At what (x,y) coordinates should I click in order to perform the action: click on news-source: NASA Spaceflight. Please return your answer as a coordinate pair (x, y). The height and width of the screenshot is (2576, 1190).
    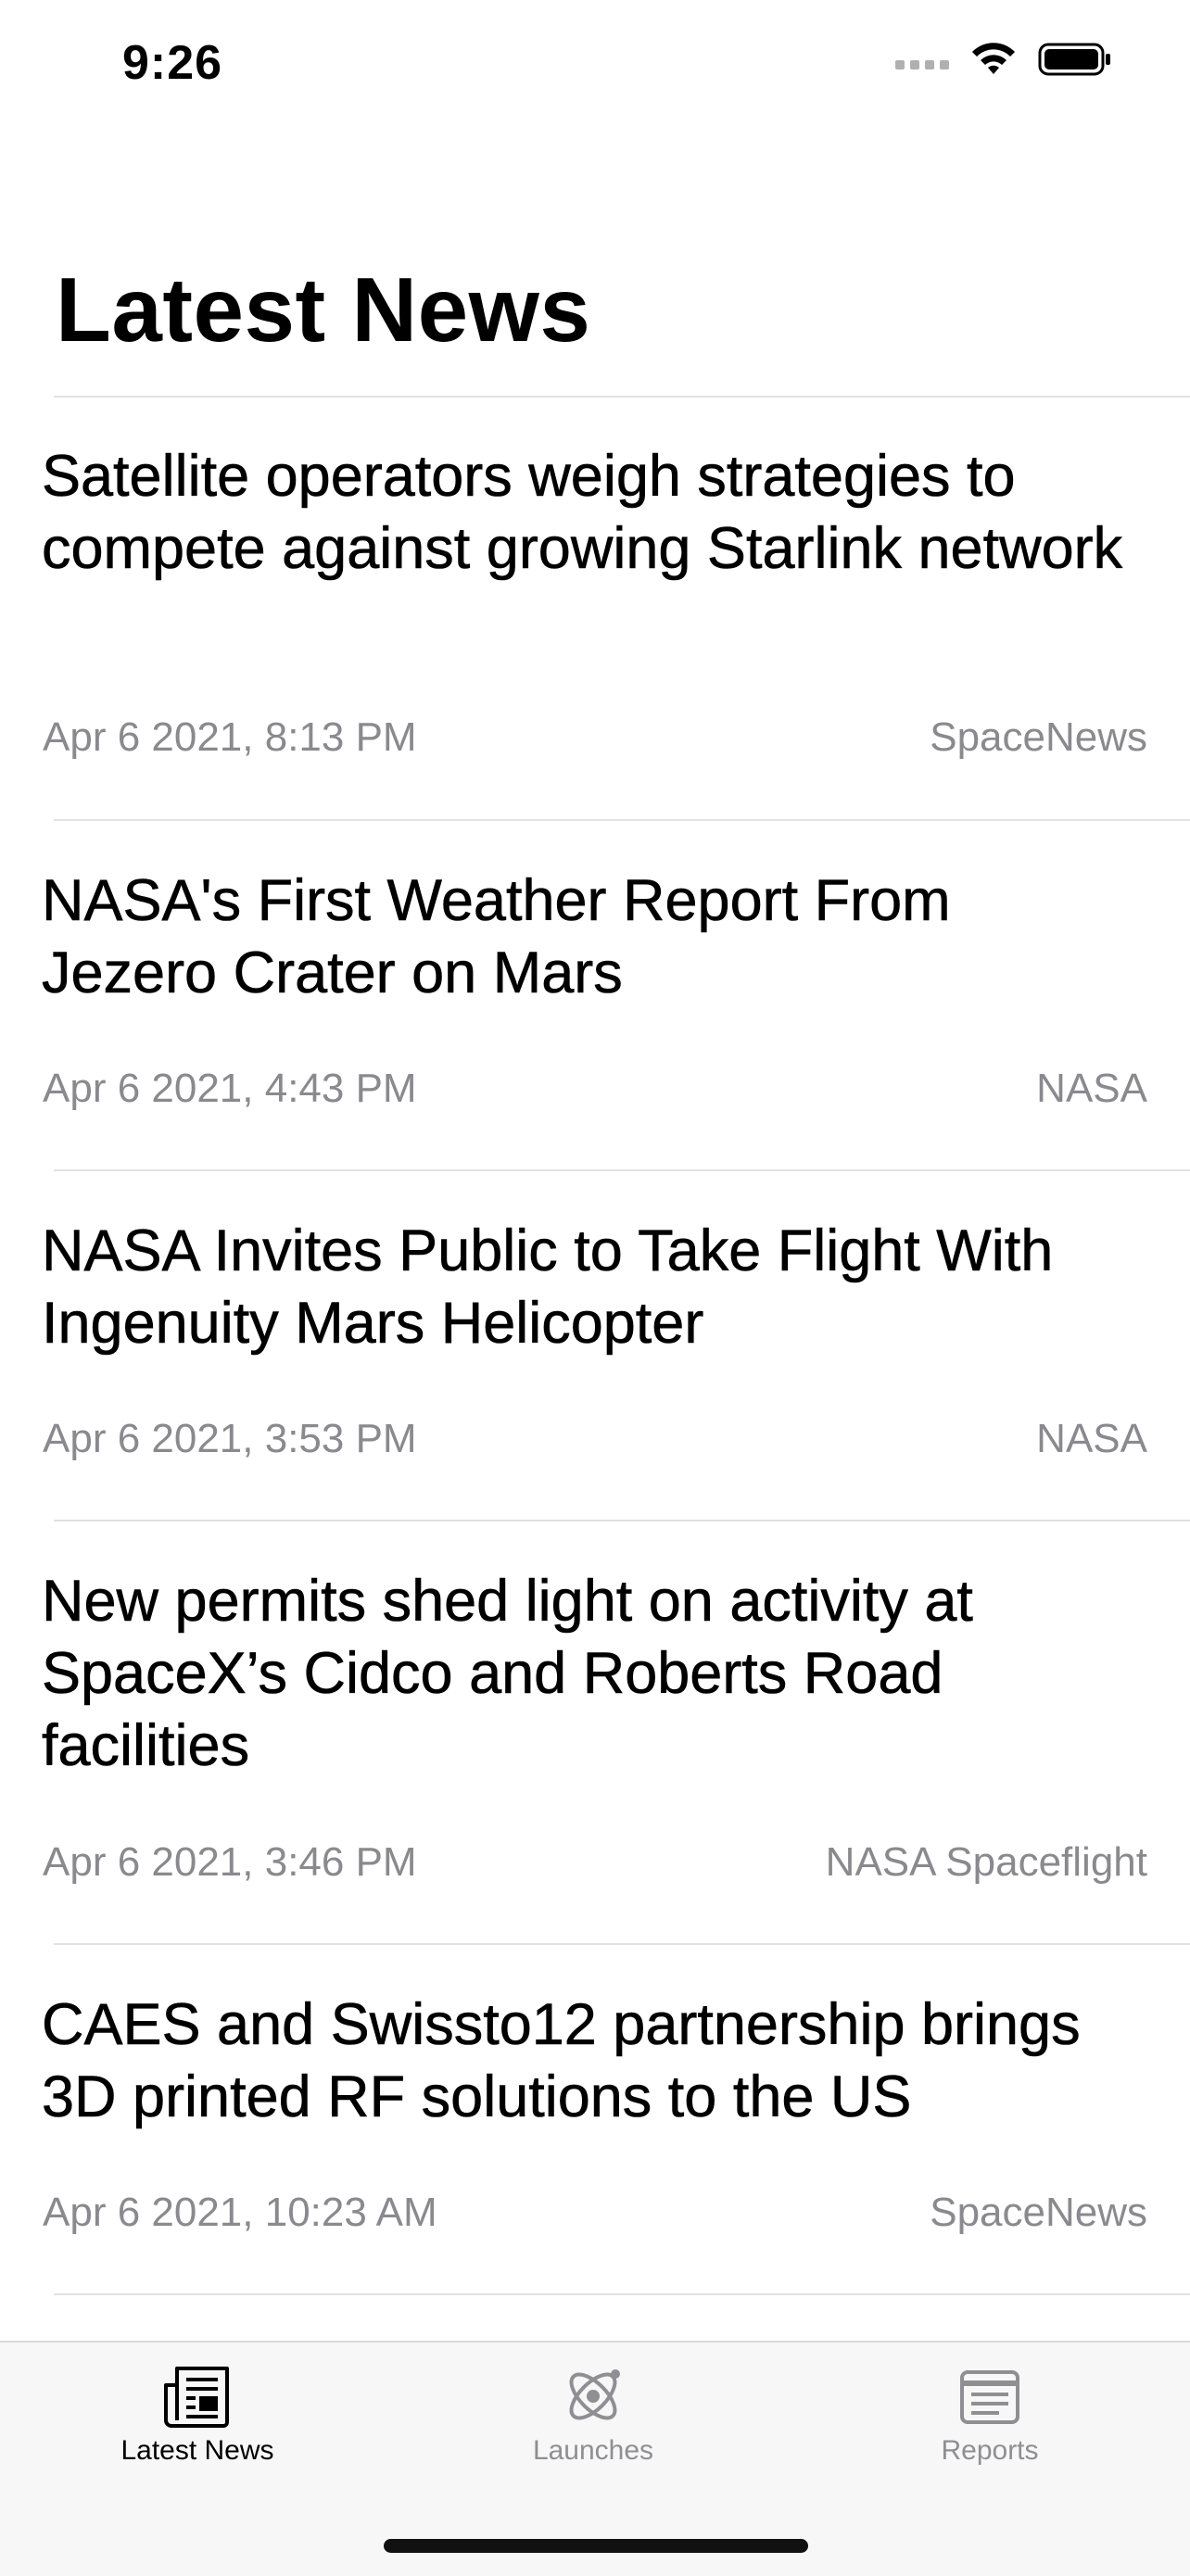
    Looking at the image, I should click on (986, 1862).